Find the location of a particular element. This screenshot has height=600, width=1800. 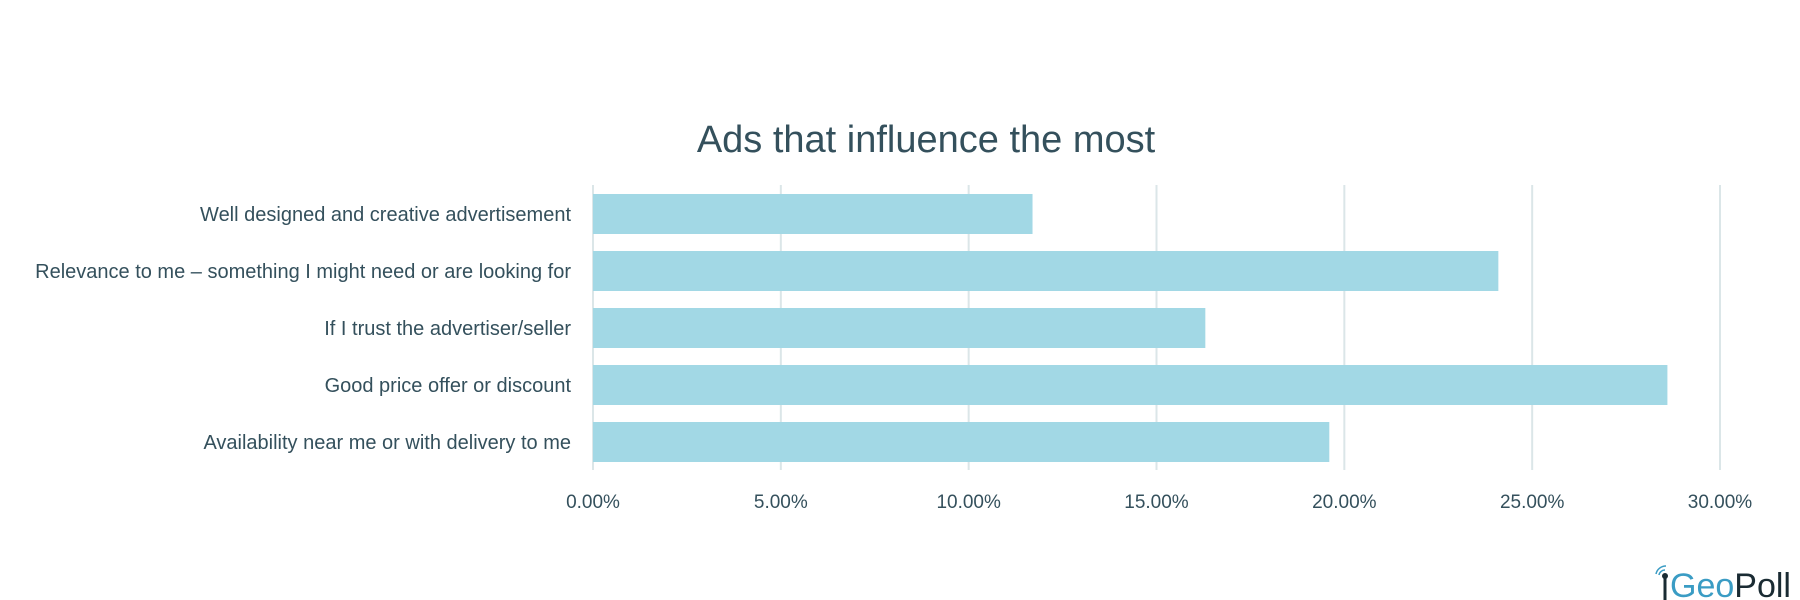

x-tick-label: 5.00% is located at coordinates (781, 502).